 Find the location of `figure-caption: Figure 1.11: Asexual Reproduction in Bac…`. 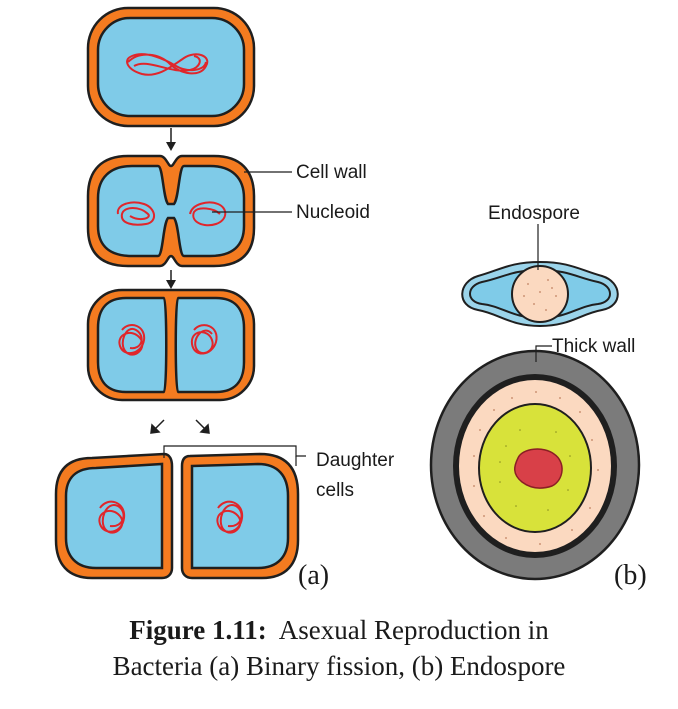

figure-caption: Figure 1.11: Asexual Reproduction in Bac… is located at coordinates (339, 648).